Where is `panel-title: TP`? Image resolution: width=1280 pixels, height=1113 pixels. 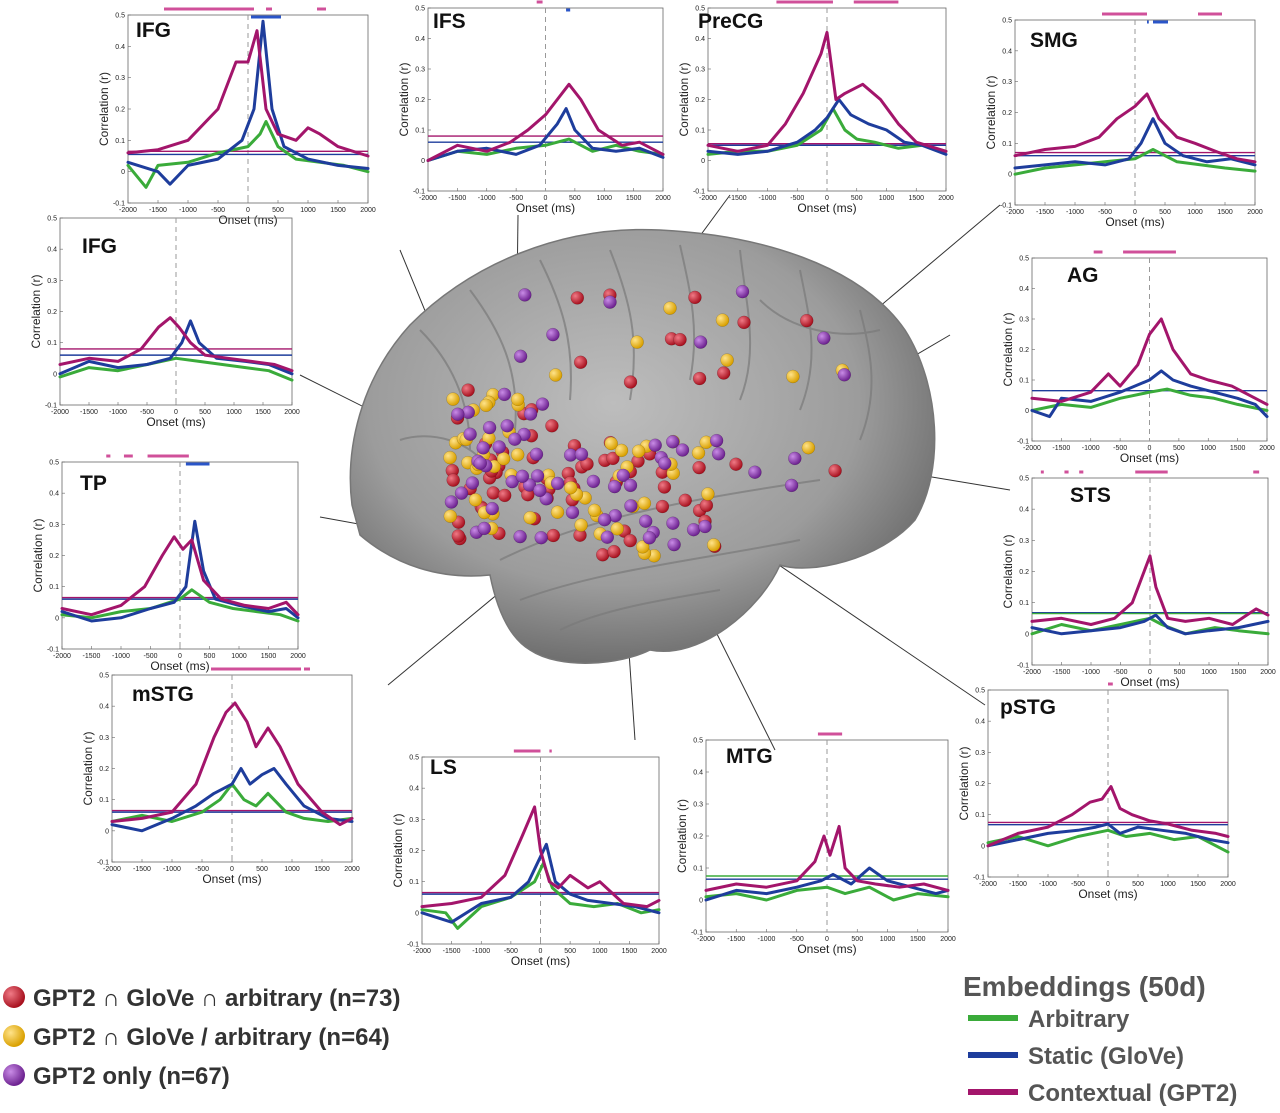 panel-title: TP is located at coordinates (93, 483).